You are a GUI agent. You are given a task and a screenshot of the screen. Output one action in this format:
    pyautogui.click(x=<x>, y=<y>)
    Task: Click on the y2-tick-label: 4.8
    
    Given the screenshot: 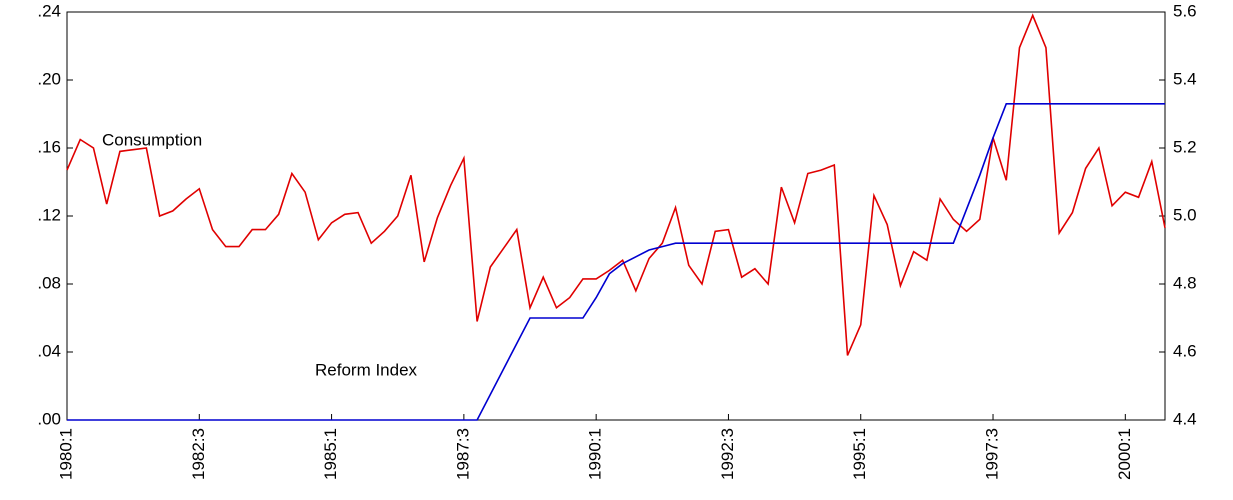 What is the action you would take?
    pyautogui.click(x=1185, y=282)
    